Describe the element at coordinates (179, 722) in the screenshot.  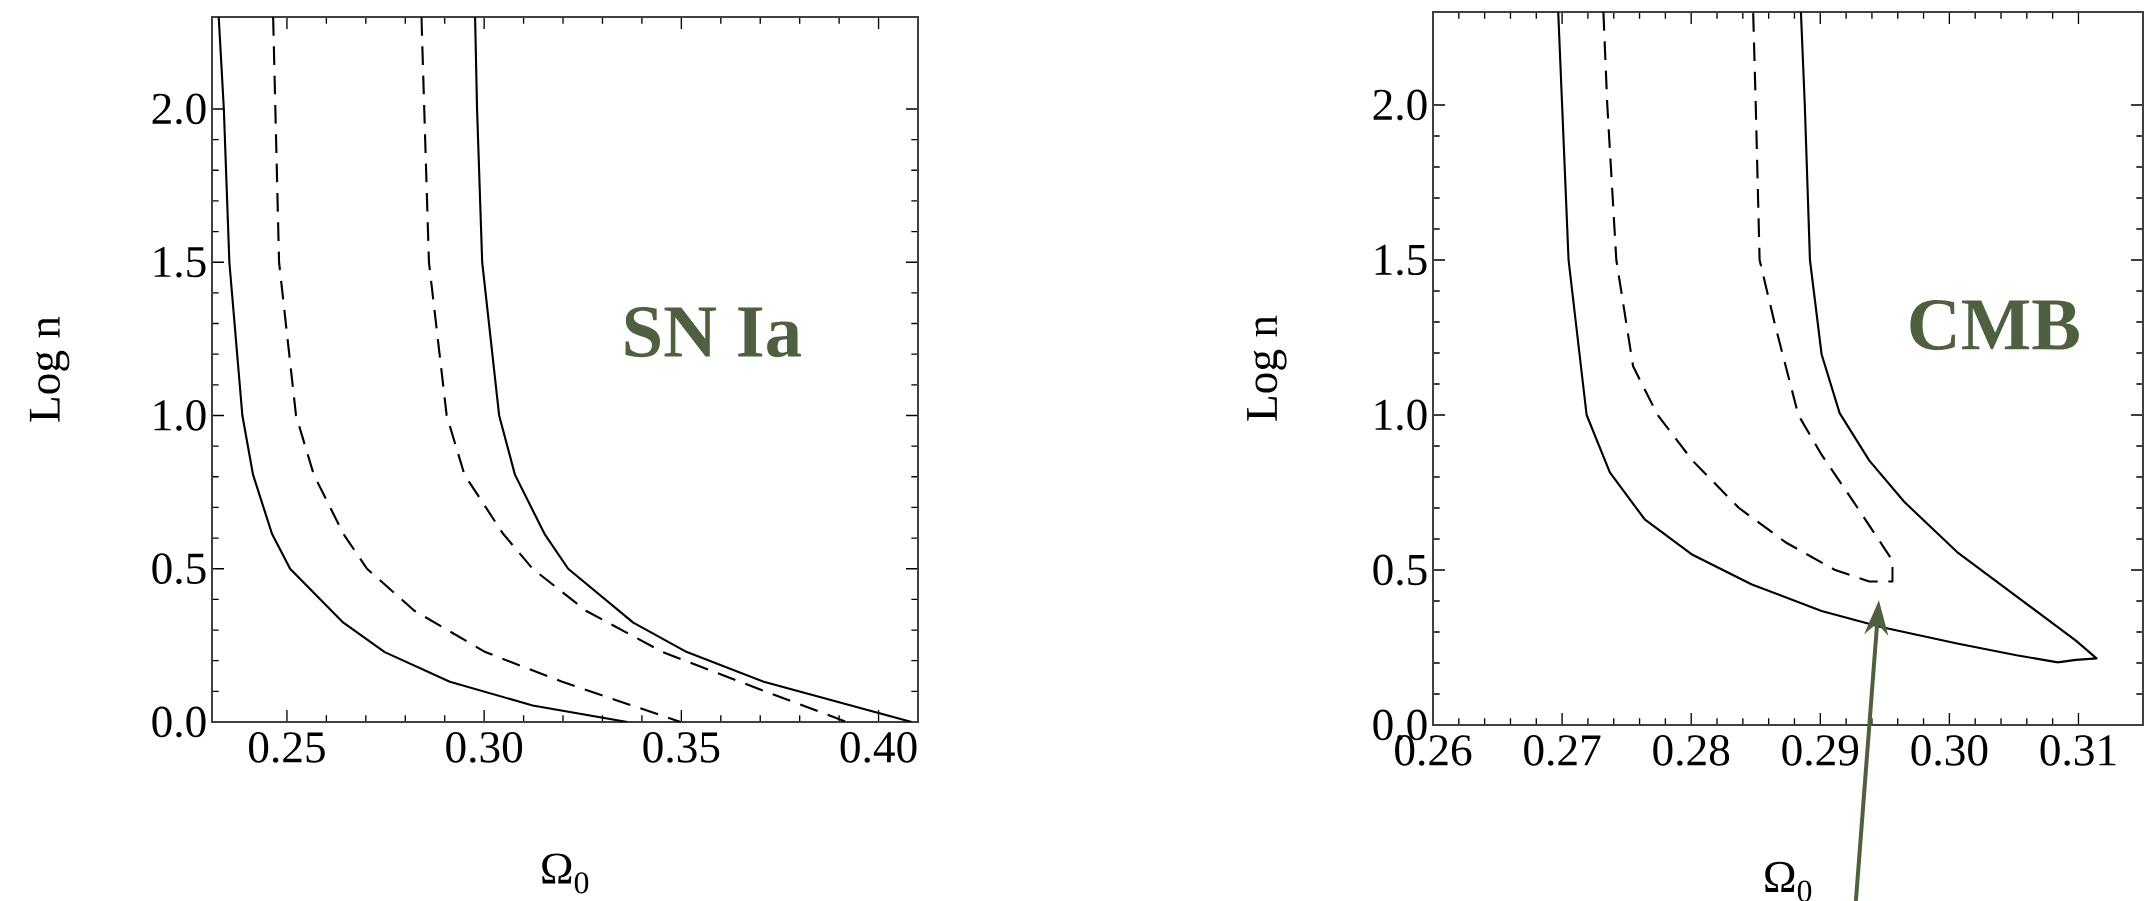
I see `y-tick-label: 0.0` at that location.